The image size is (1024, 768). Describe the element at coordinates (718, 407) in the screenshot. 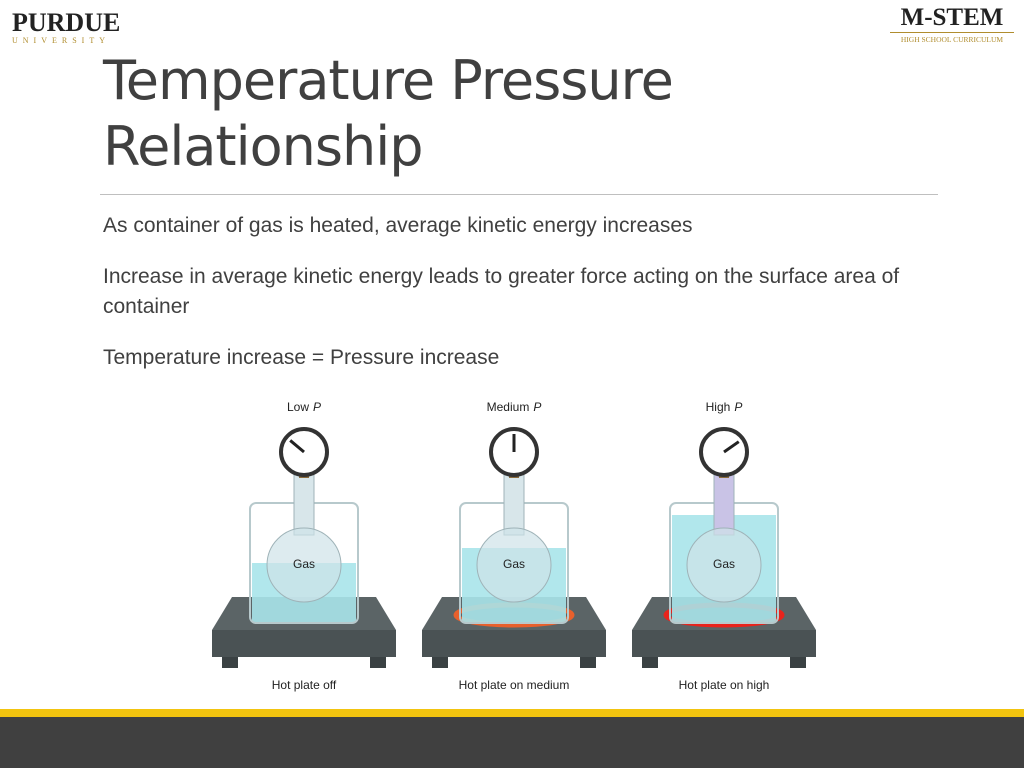

I see `pressure-level: High` at that location.